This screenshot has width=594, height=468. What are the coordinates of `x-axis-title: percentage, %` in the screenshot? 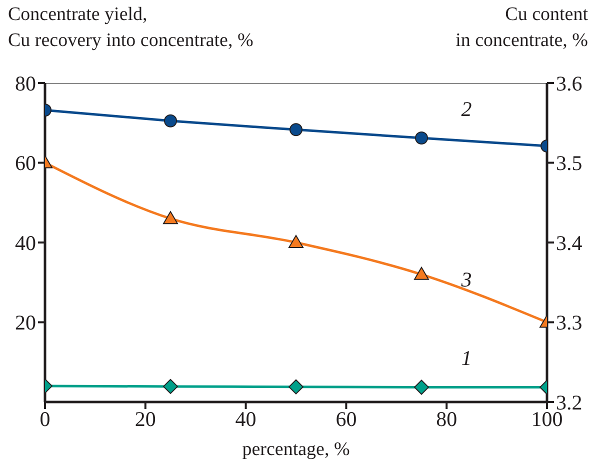 It's located at (296, 450).